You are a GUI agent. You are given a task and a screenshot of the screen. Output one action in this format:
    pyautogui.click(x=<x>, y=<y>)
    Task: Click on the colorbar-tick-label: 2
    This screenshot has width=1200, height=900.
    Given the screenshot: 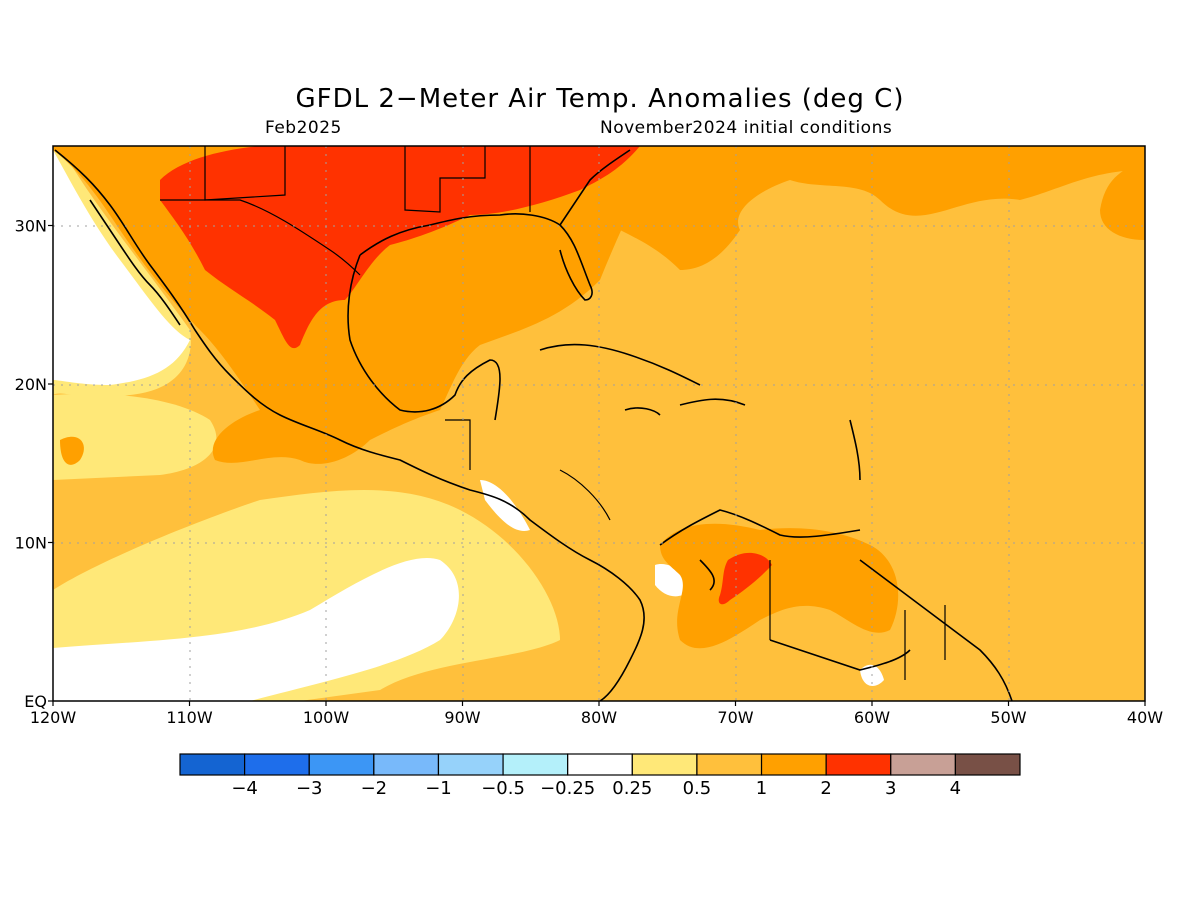 What is the action you would take?
    pyautogui.click(x=825, y=788)
    